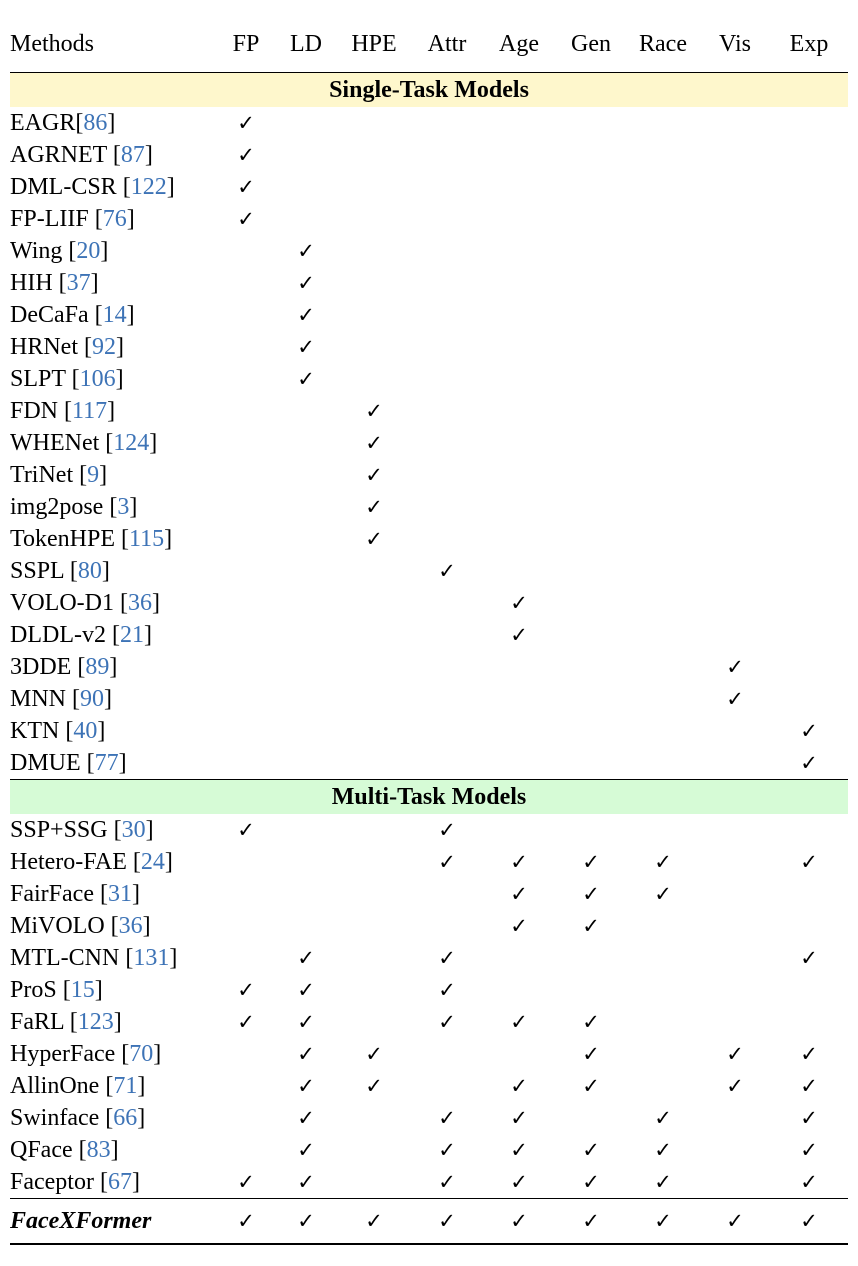 Image resolution: width=858 pixels, height=1266 pixels. I want to click on method-name-cell: SSPL [80], so click(60, 571).